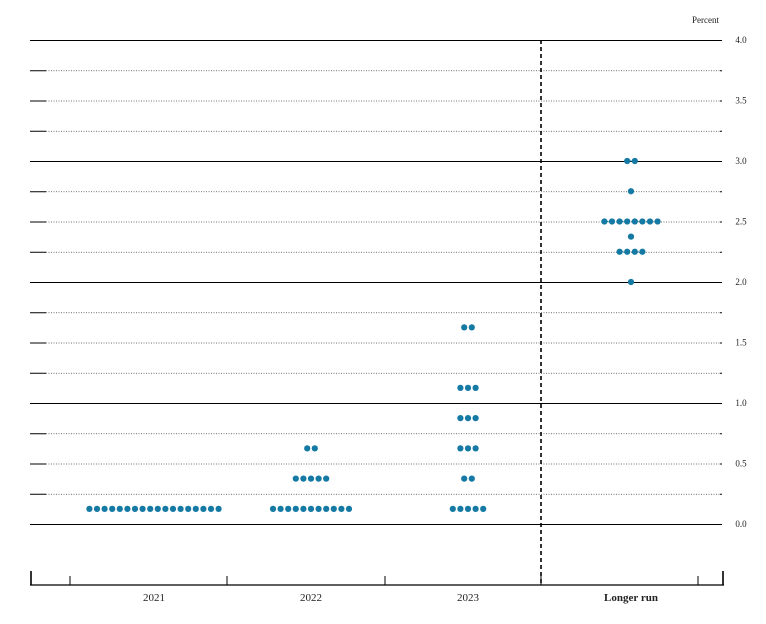 This screenshot has height=624, width=766. I want to click on y-tick-label: 4.0, so click(741, 40).